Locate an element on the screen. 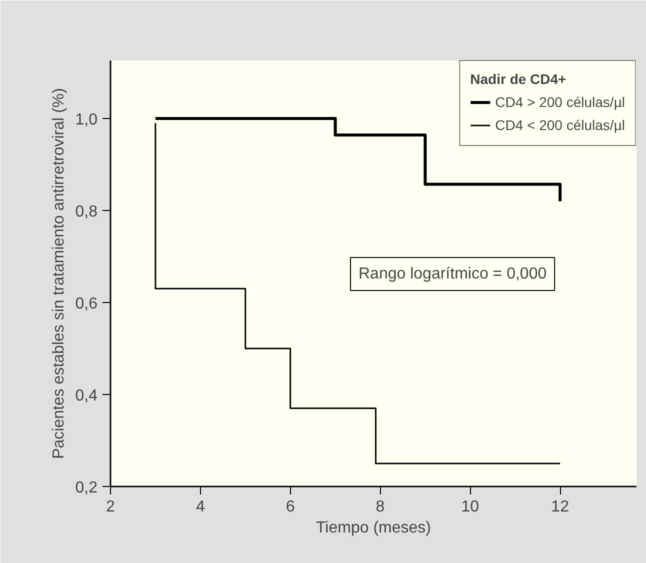 This screenshot has width=646, height=563. y-axis-title: Pacientes estables sin tratamiento antirretroviral (%) is located at coordinates (59, 273).